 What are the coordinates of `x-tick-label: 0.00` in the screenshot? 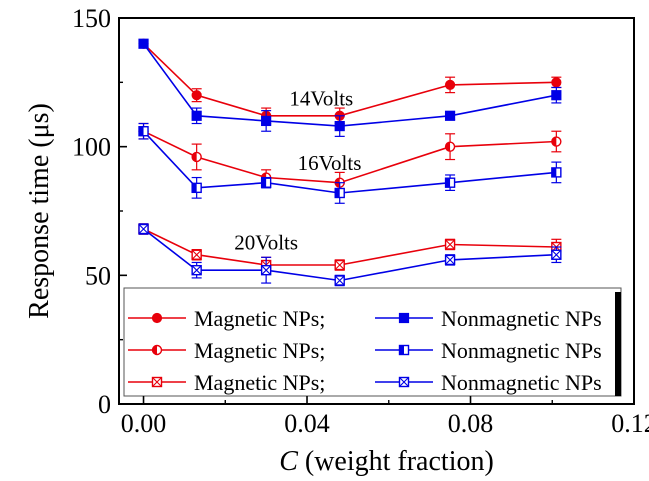 It's located at (144, 423).